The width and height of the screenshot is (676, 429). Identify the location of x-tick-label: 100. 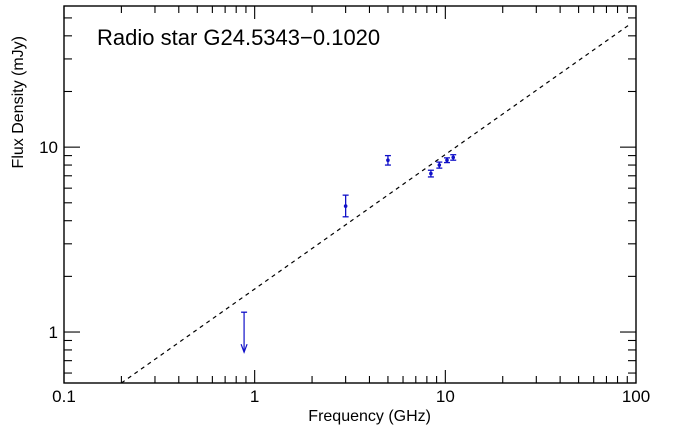
(636, 396).